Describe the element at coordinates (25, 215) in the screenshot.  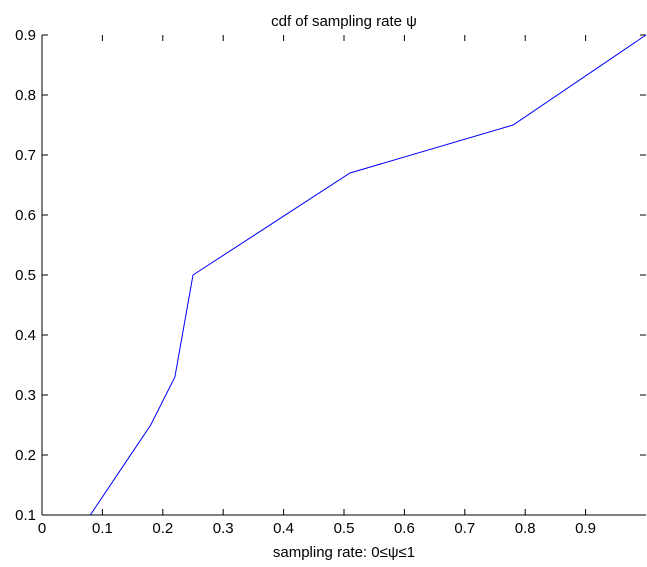
I see `y-tick-label: 0.6` at that location.